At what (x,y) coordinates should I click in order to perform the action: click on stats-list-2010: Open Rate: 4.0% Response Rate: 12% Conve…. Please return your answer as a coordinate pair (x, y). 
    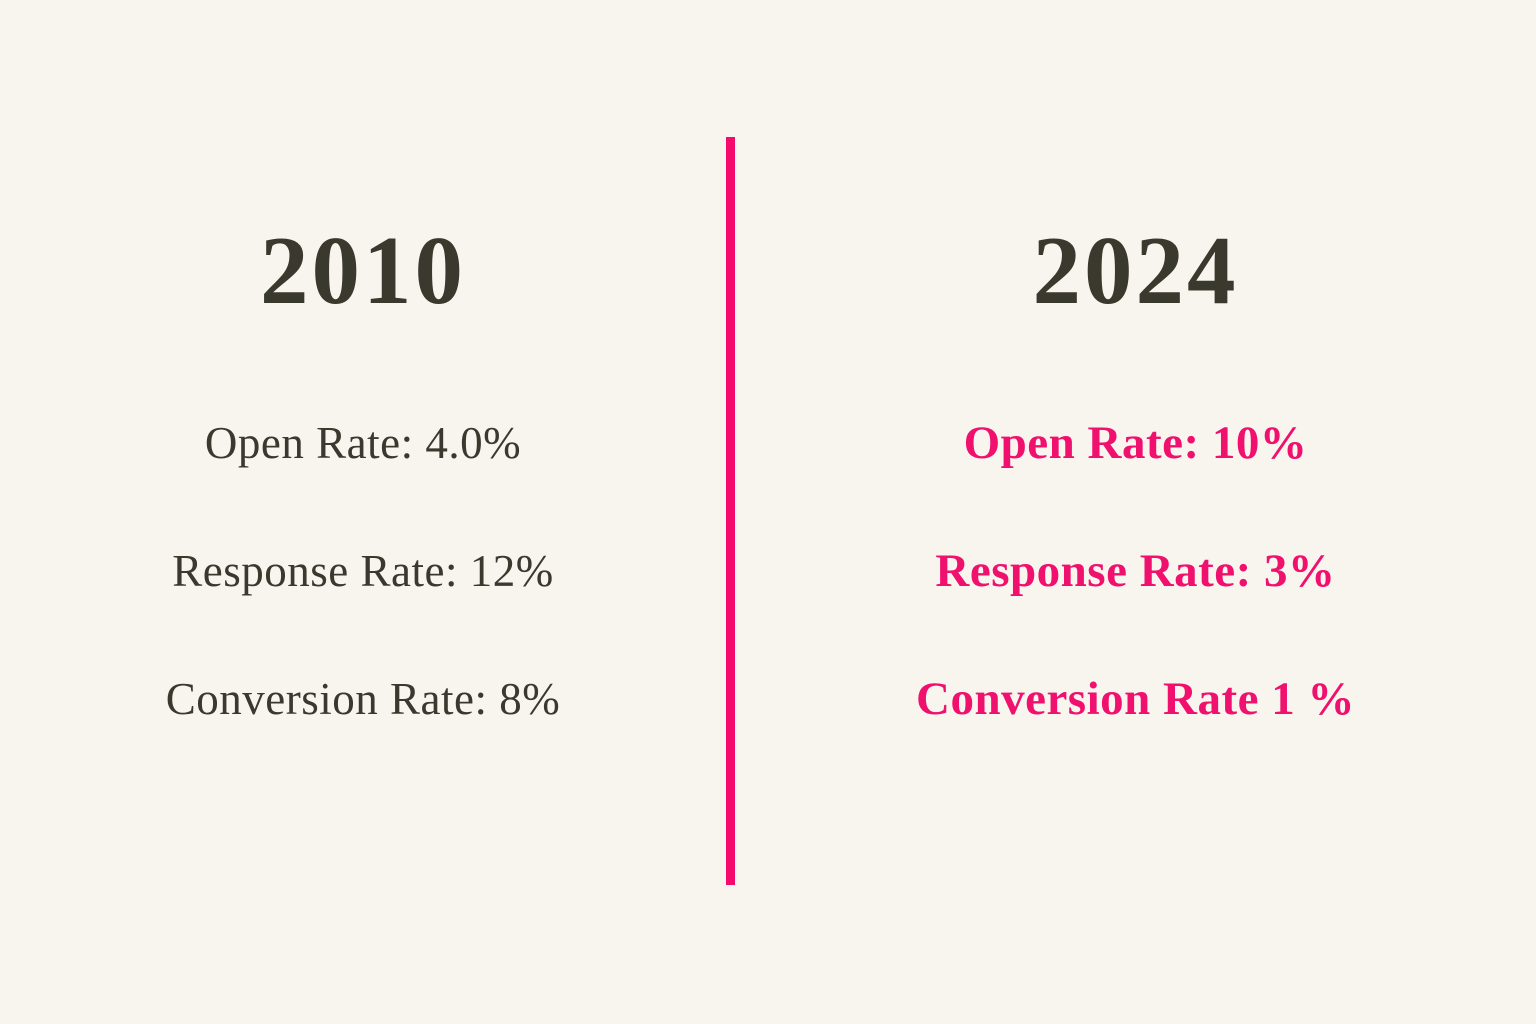
    Looking at the image, I should click on (363, 571).